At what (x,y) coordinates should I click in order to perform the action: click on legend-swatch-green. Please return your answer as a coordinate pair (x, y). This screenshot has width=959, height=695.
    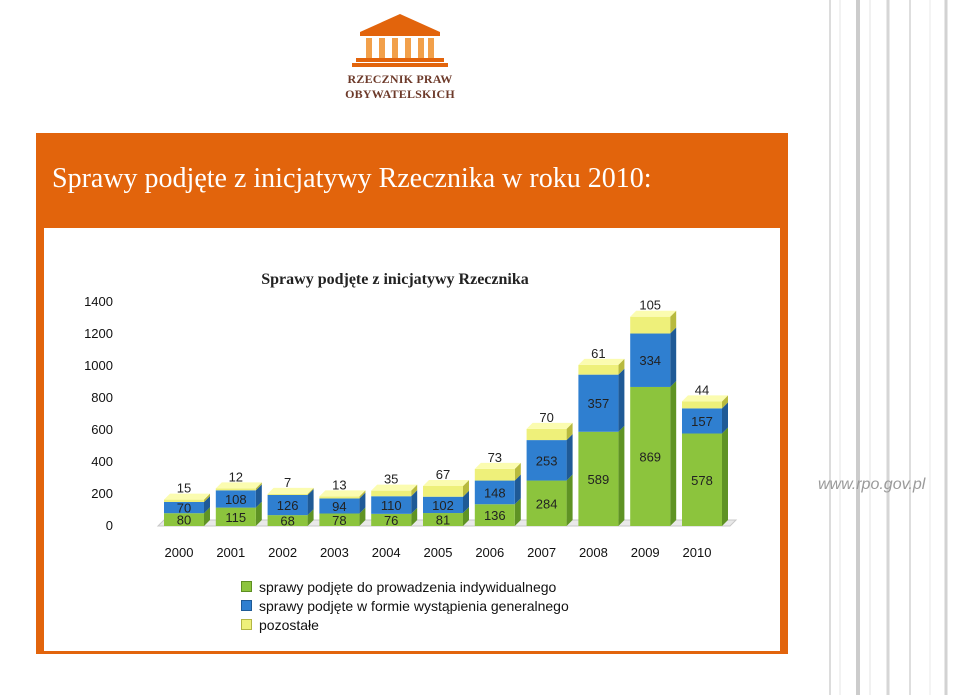
    Looking at the image, I should click on (246, 586).